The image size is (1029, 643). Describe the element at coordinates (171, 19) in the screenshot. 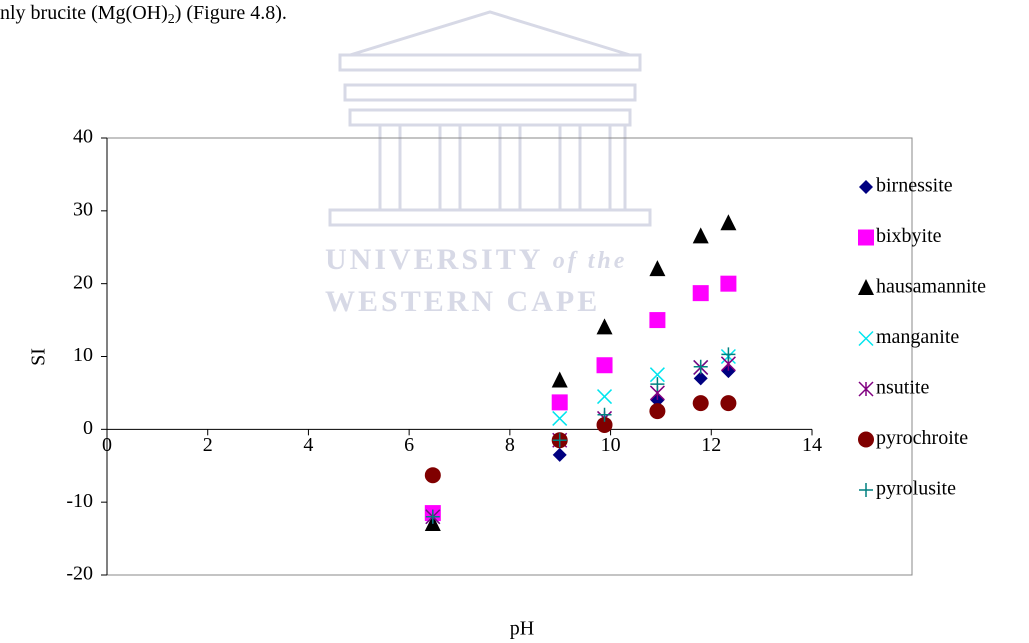

I see `subscript: 2` at that location.